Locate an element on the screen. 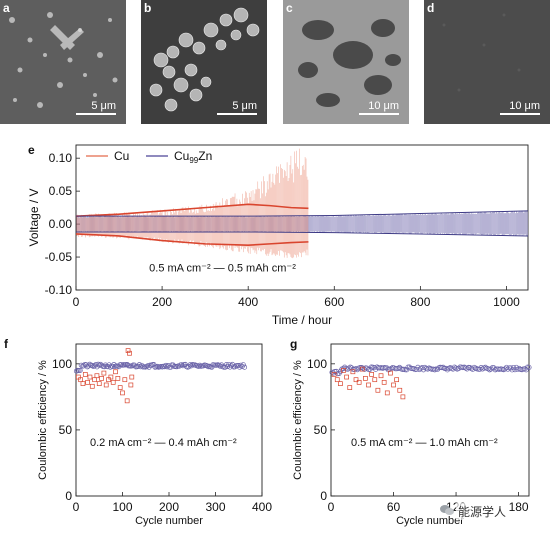  scale-label-b: 5 μm is located at coordinates (244, 106).